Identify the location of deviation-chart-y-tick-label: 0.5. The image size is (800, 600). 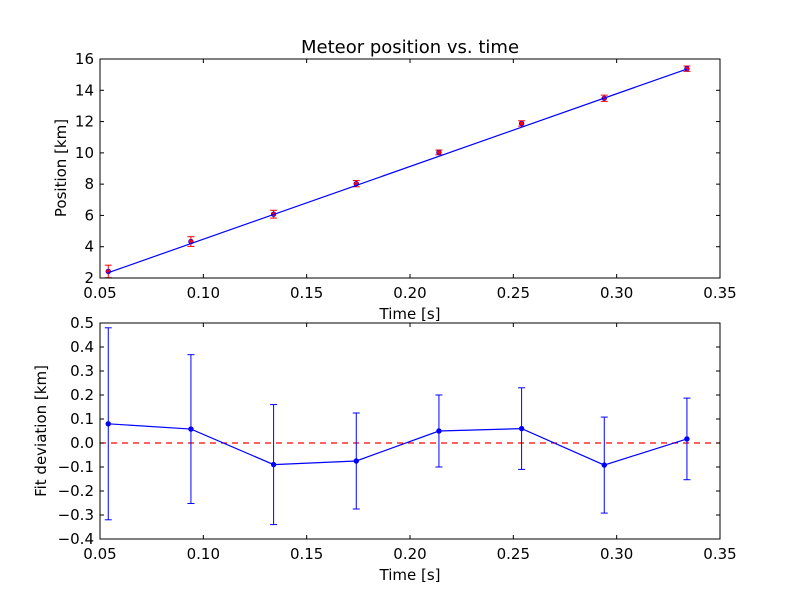
(82, 323).